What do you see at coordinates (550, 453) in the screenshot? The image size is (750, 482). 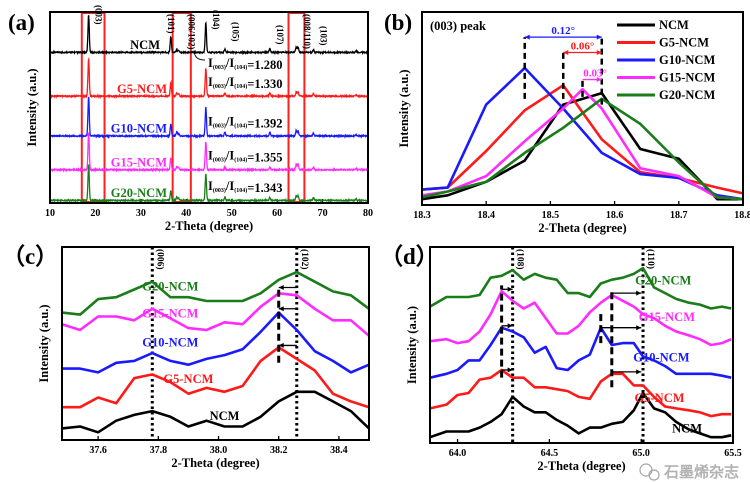 I see `x-tick-label: 64.5` at bounding box center [550, 453].